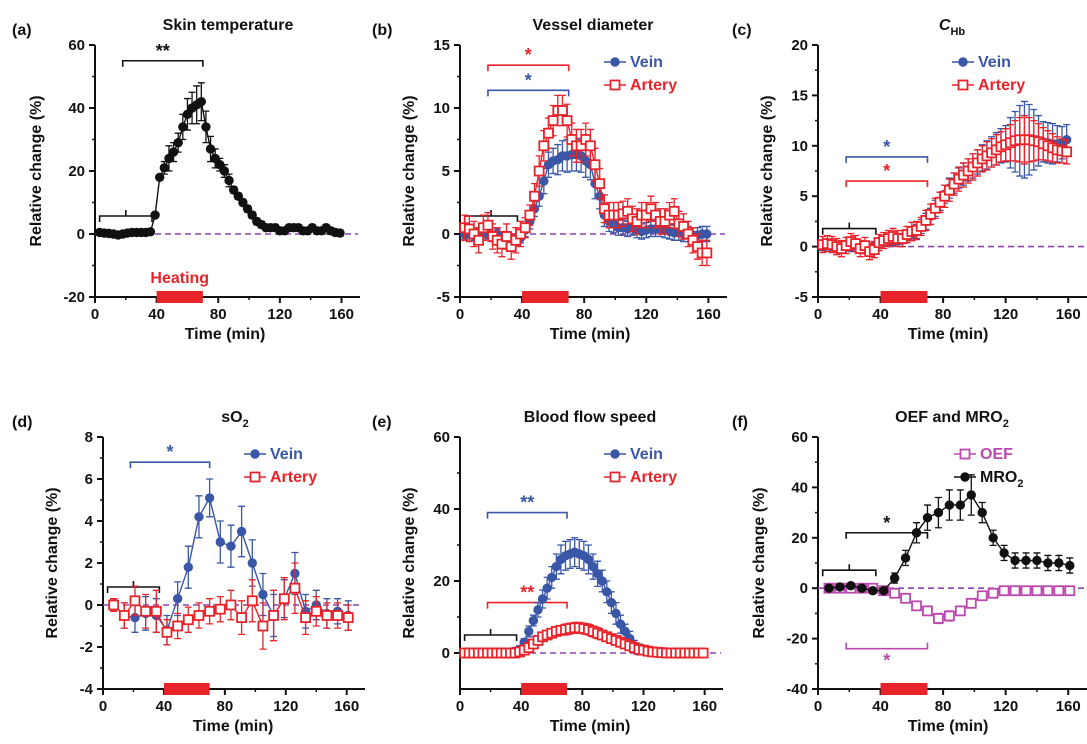 This screenshot has height=744, width=1087. I want to click on y-tick-label: 0, so click(446, 653).